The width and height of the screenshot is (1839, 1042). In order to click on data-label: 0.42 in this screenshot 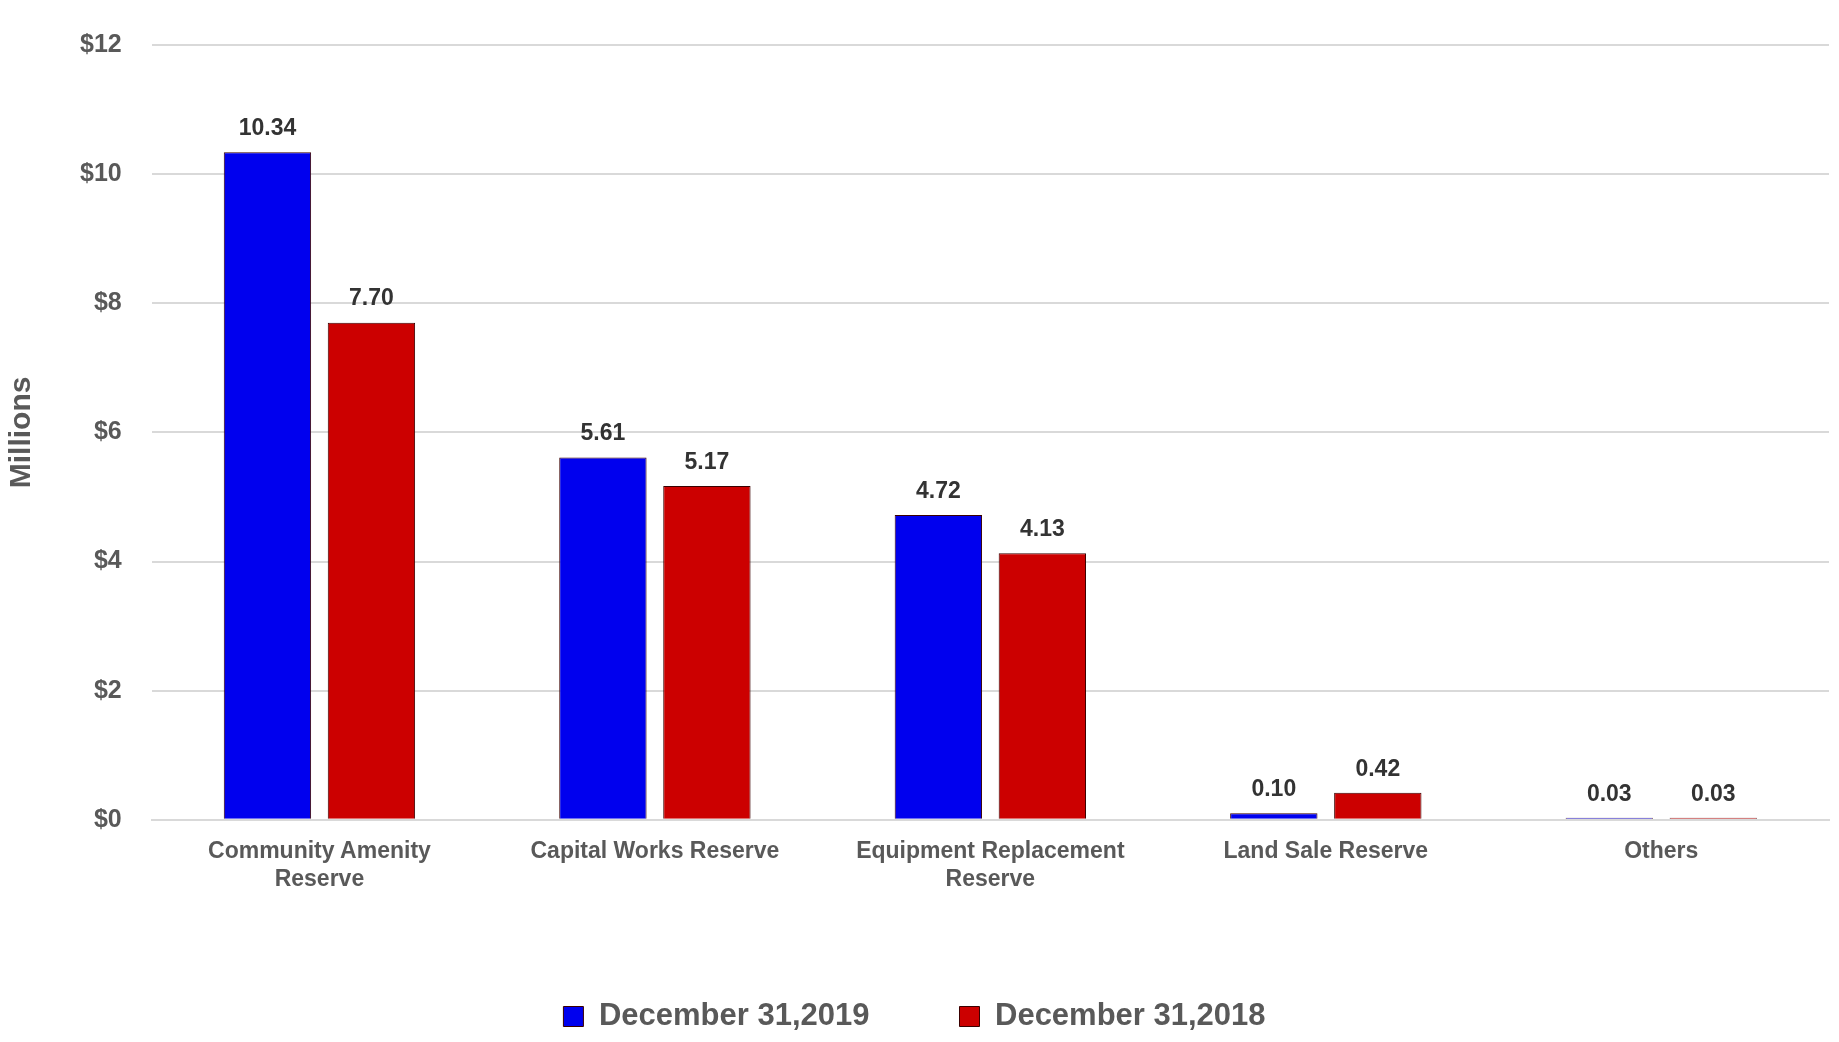, I will do `click(1378, 767)`.